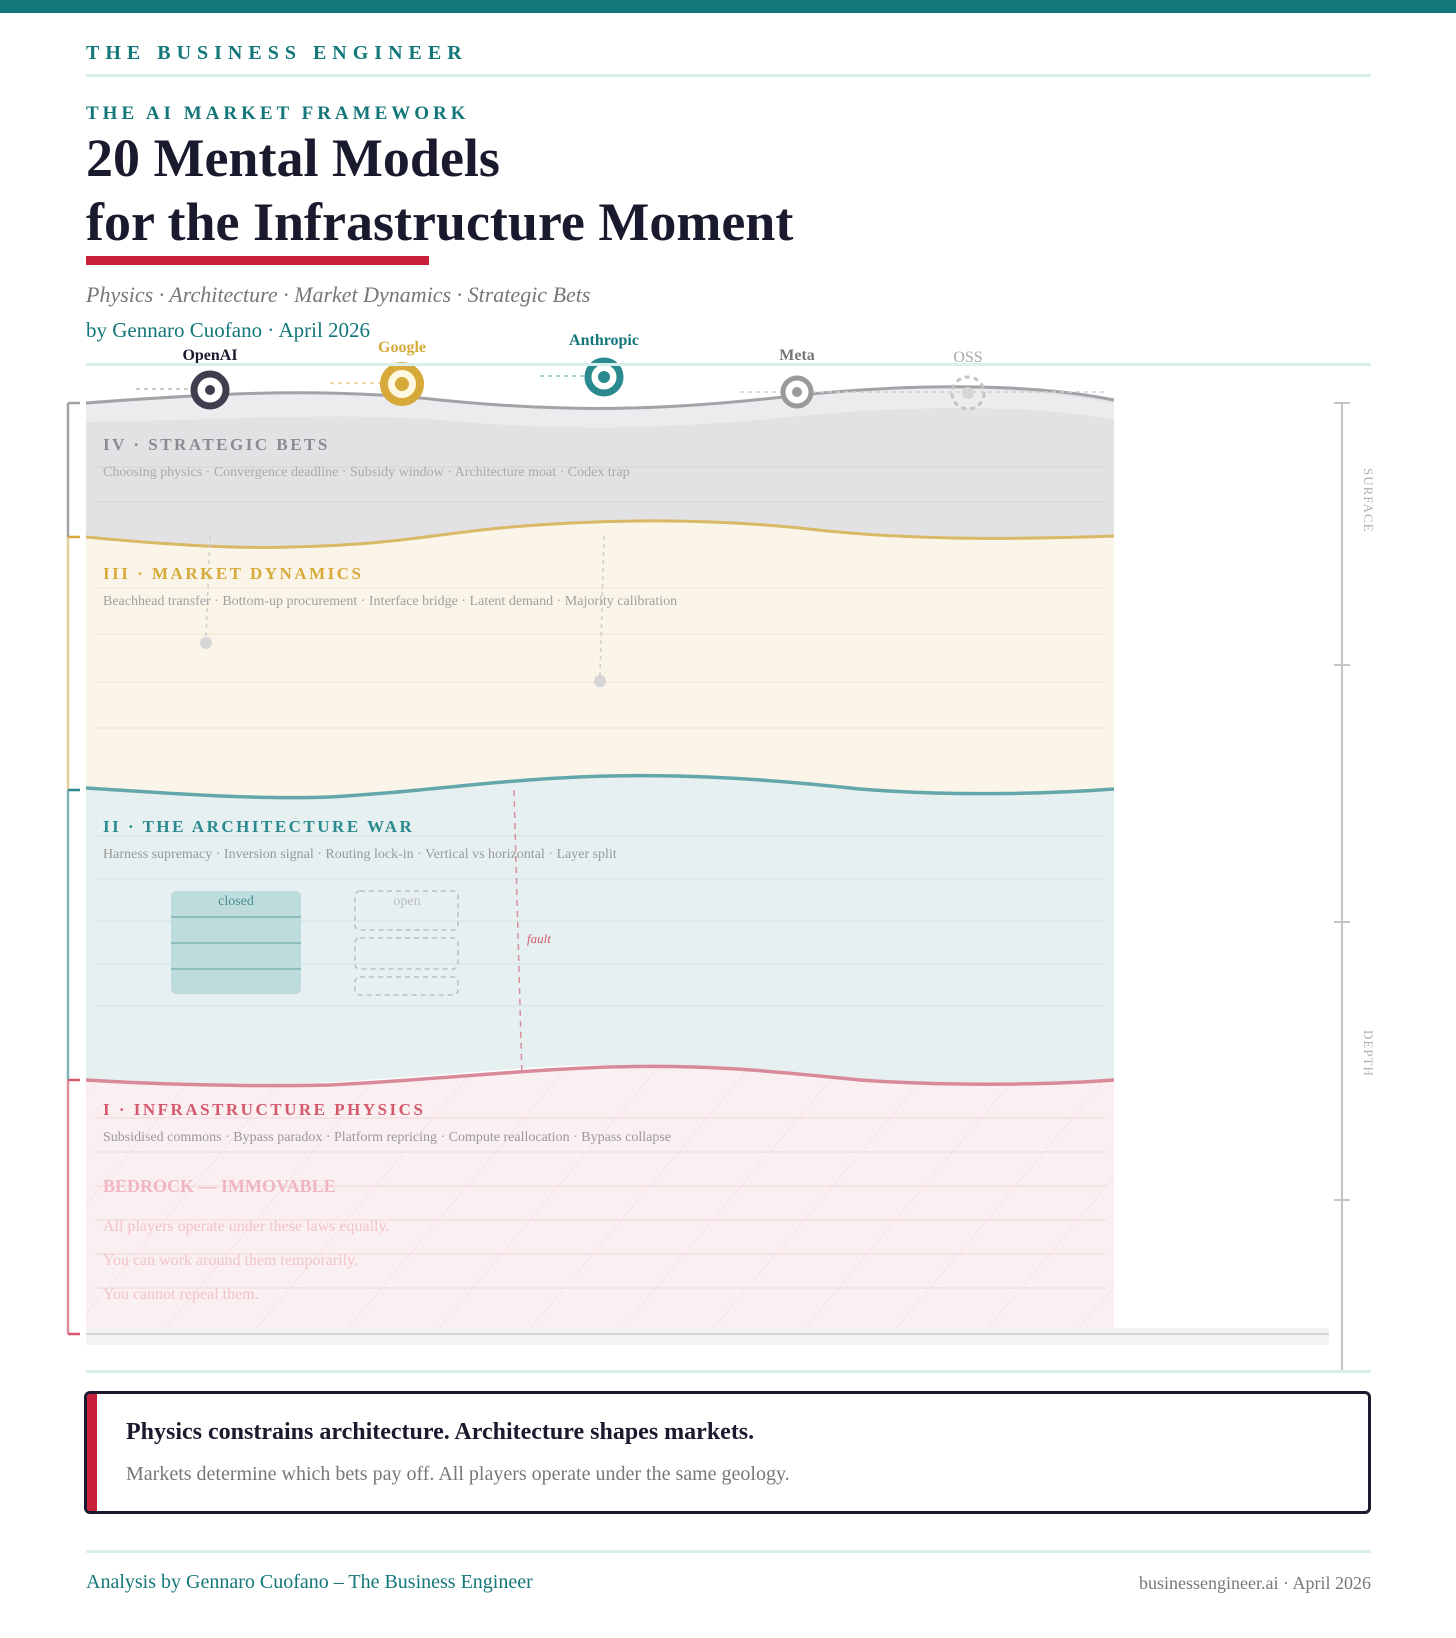 This screenshot has width=1456, height=1638. I want to click on diagram-top-divider, so click(728, 364).